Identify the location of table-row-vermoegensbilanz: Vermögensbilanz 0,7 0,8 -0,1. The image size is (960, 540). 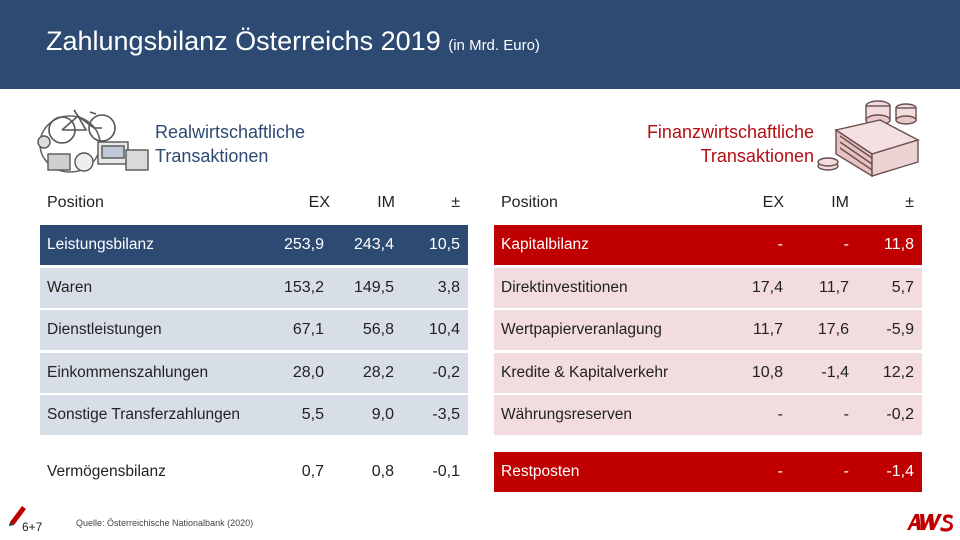
(254, 472).